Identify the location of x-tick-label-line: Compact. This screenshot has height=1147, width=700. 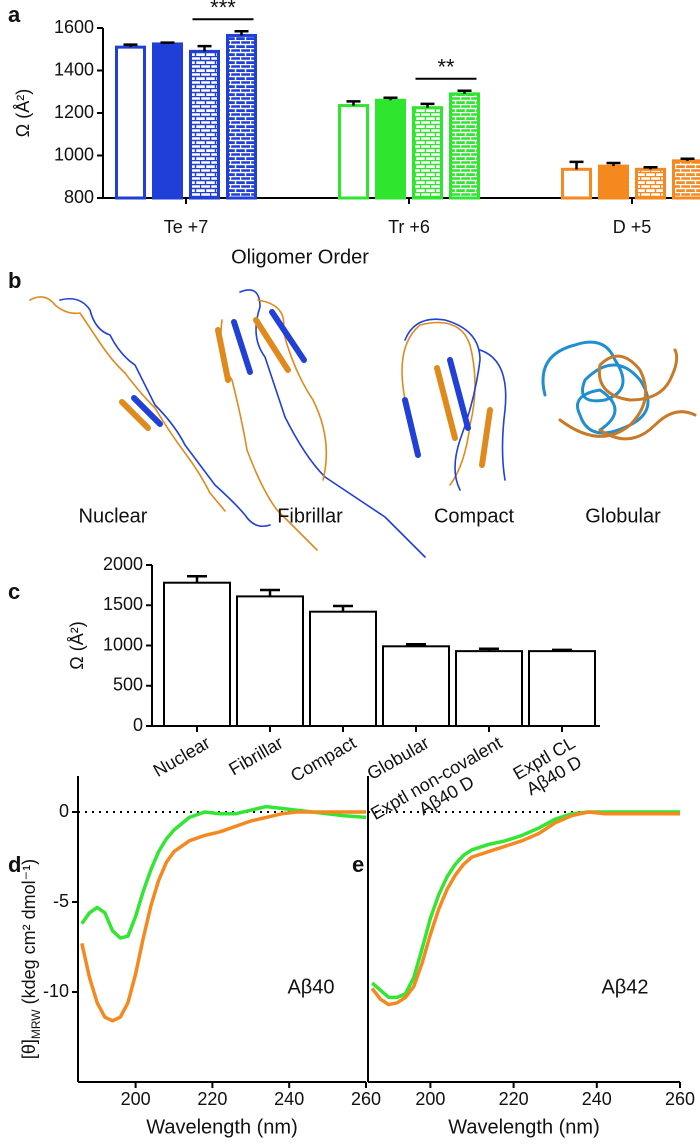
(323, 758).